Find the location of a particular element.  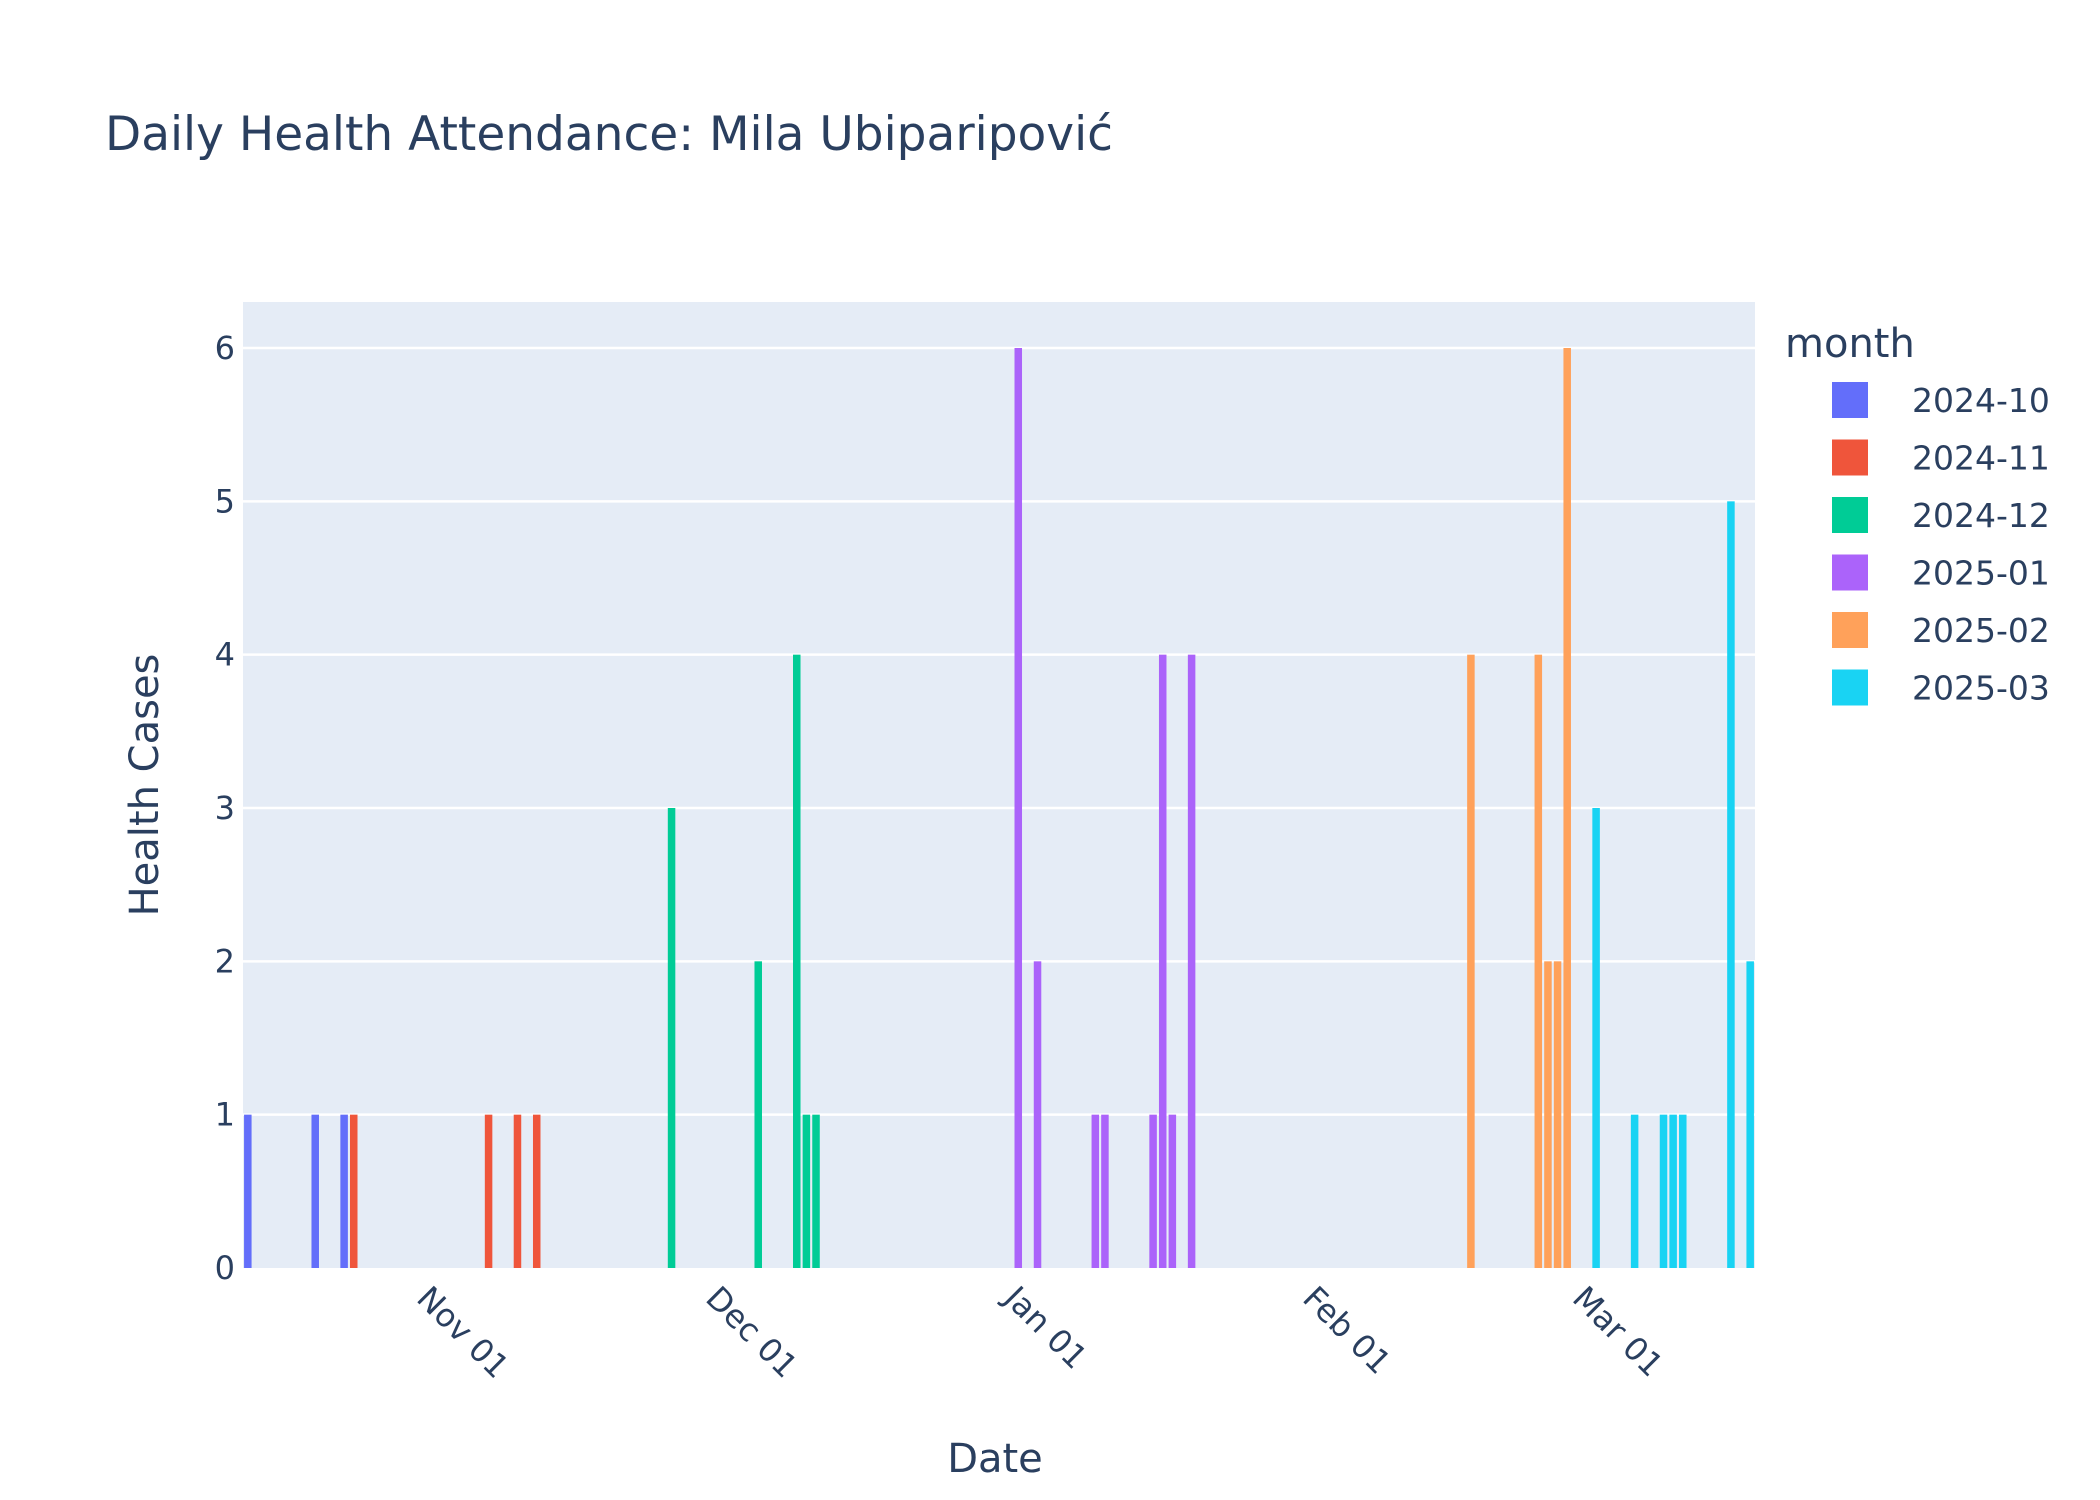

y-tick-label: 4 is located at coordinates (225, 655).